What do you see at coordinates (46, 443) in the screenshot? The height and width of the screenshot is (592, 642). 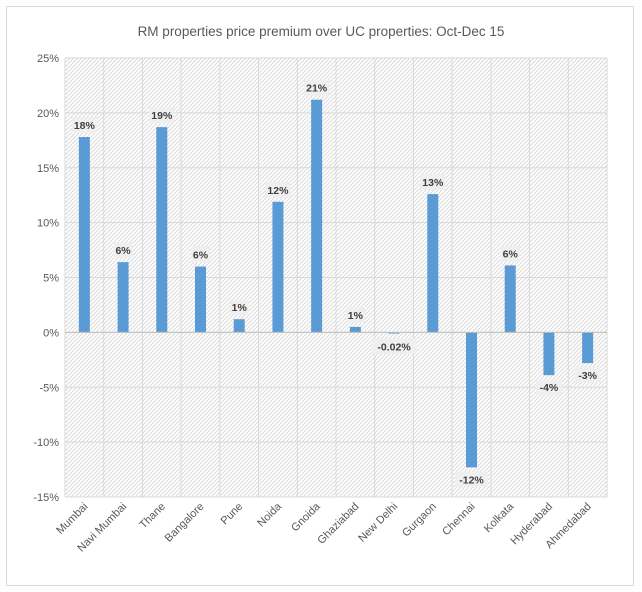 I see `y-tick-label: -10%` at bounding box center [46, 443].